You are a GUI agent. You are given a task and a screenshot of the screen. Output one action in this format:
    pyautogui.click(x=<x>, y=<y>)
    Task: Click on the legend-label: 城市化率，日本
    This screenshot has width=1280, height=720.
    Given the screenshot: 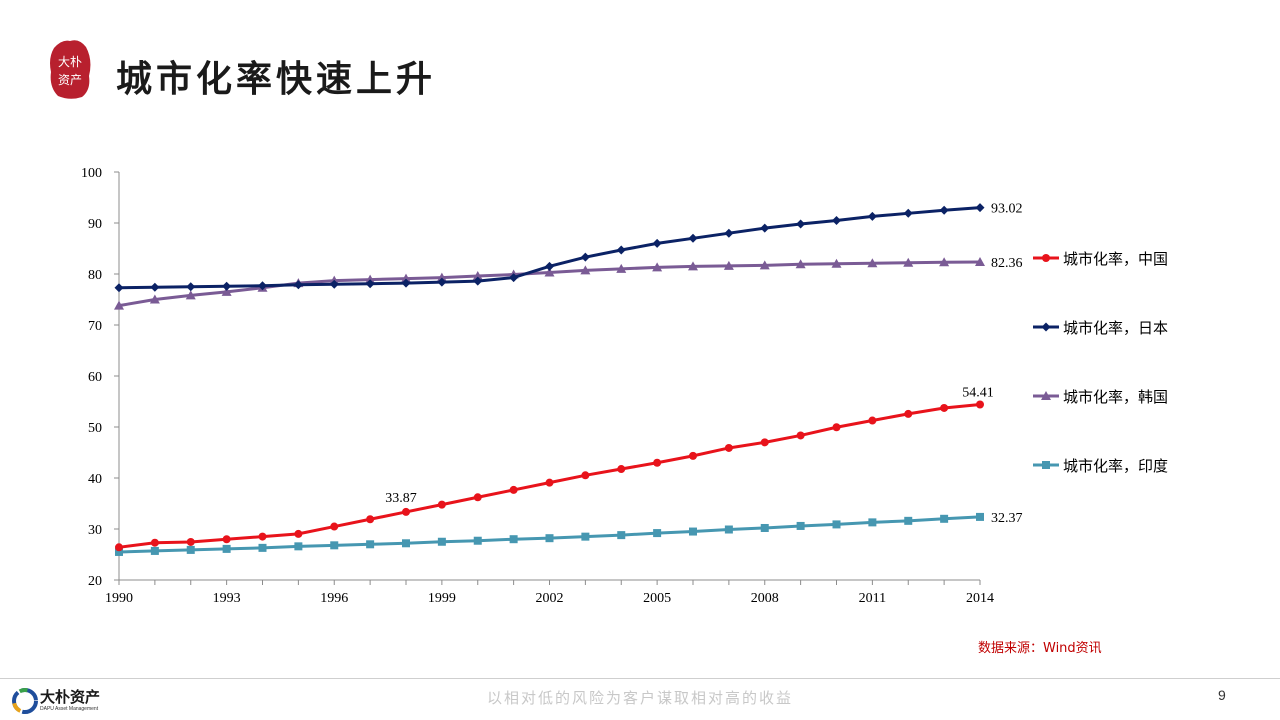 What is the action you would take?
    pyautogui.click(x=1115, y=328)
    